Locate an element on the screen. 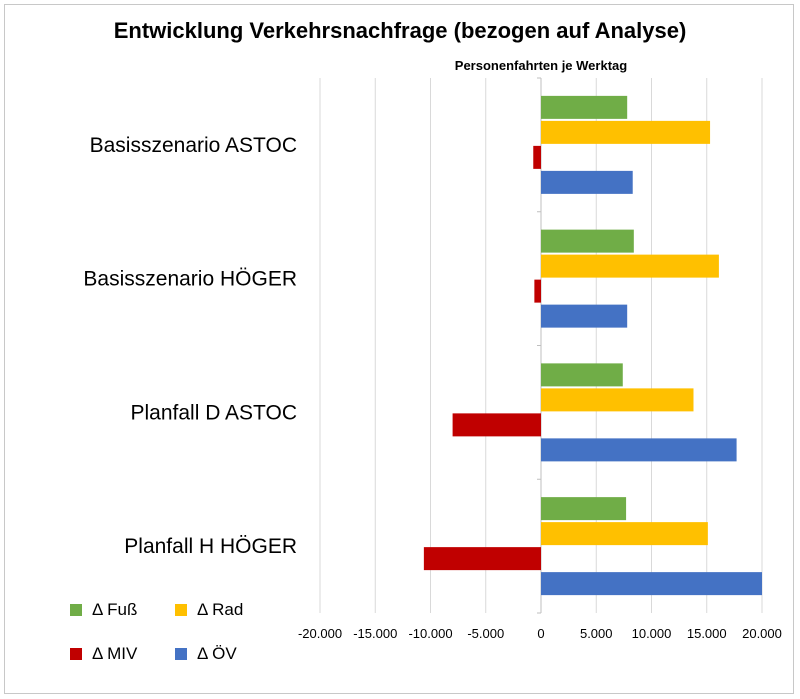 The width and height of the screenshot is (800, 699). legend-swatch-fuss is located at coordinates (76, 610).